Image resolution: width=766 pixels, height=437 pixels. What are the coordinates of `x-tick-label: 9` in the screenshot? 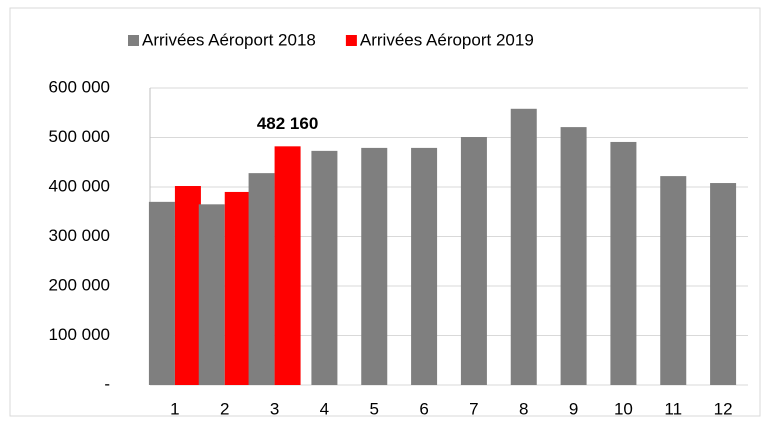 It's located at (573, 408).